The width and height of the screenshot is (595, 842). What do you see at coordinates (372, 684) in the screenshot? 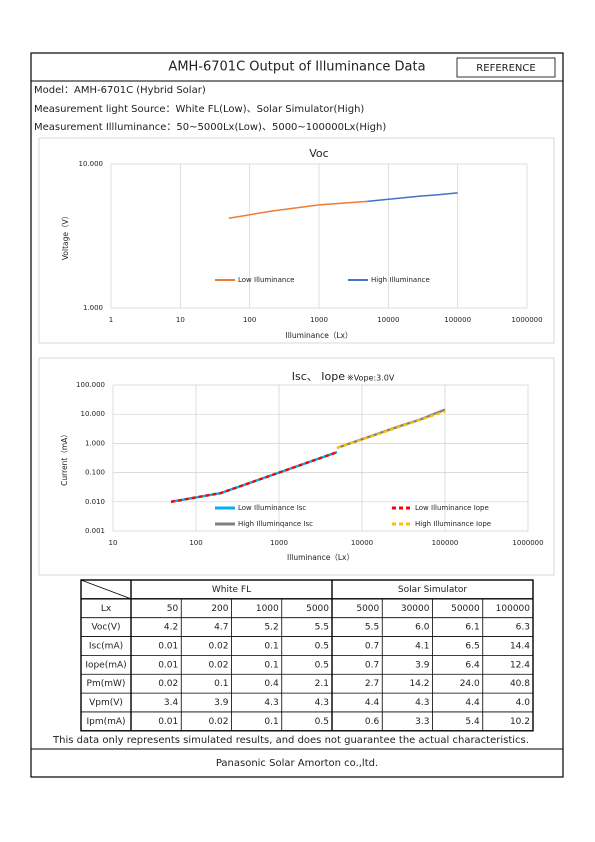
I see `table-cell: 2.7` at bounding box center [372, 684].